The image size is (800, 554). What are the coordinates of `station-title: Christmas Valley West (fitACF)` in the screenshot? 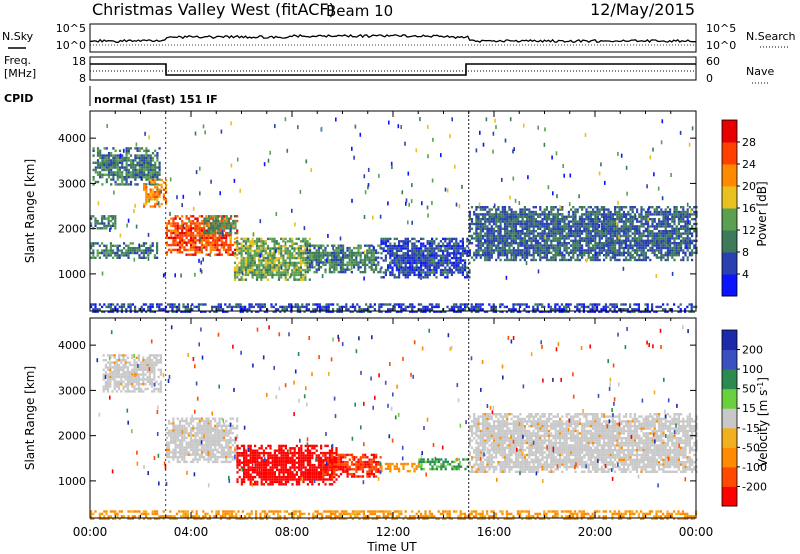 It's located at (213, 9).